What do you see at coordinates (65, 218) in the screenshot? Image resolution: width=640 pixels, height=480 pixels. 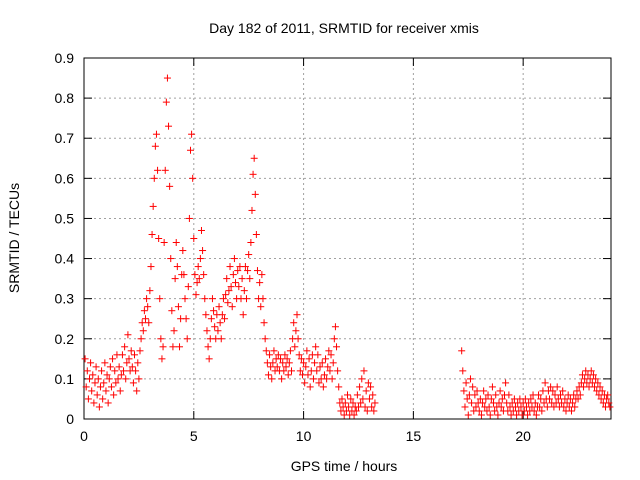 I see `y-tick-label: 0.5` at bounding box center [65, 218].